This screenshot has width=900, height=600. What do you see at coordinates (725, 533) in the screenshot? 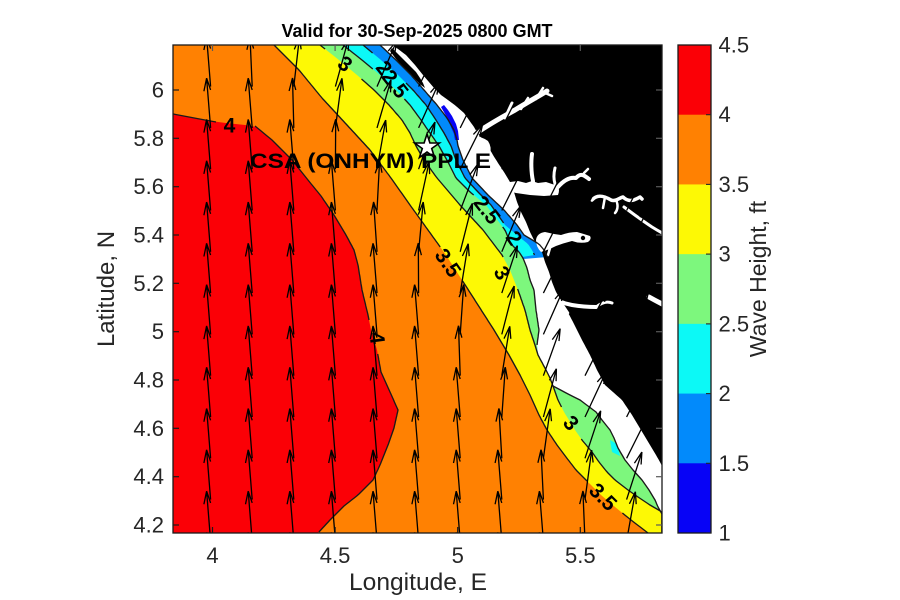
I see `svg-text: 1` at bounding box center [725, 533].